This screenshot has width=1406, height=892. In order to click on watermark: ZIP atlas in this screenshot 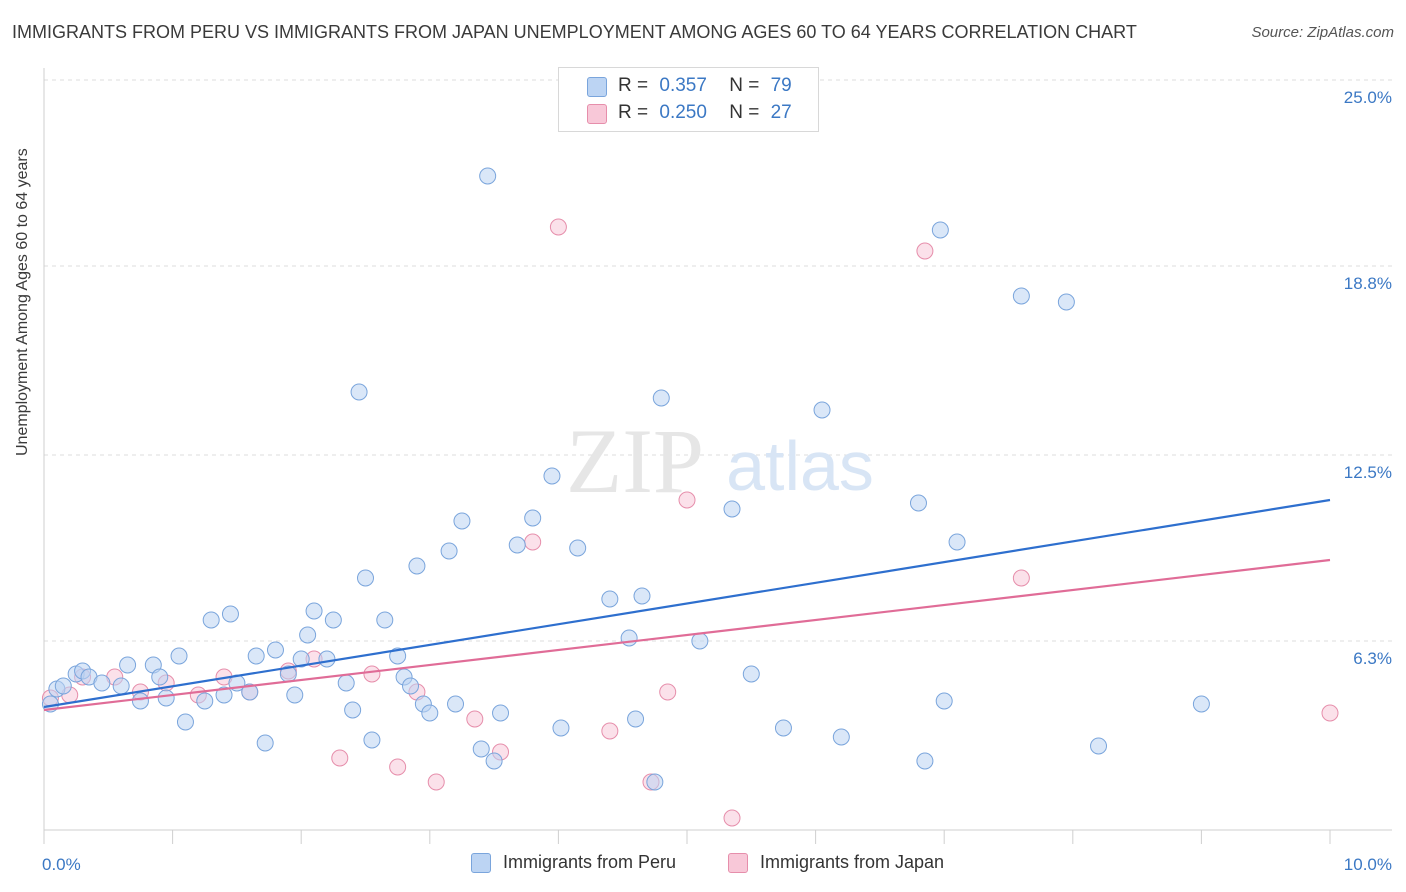, I will do `click(720, 461)`.